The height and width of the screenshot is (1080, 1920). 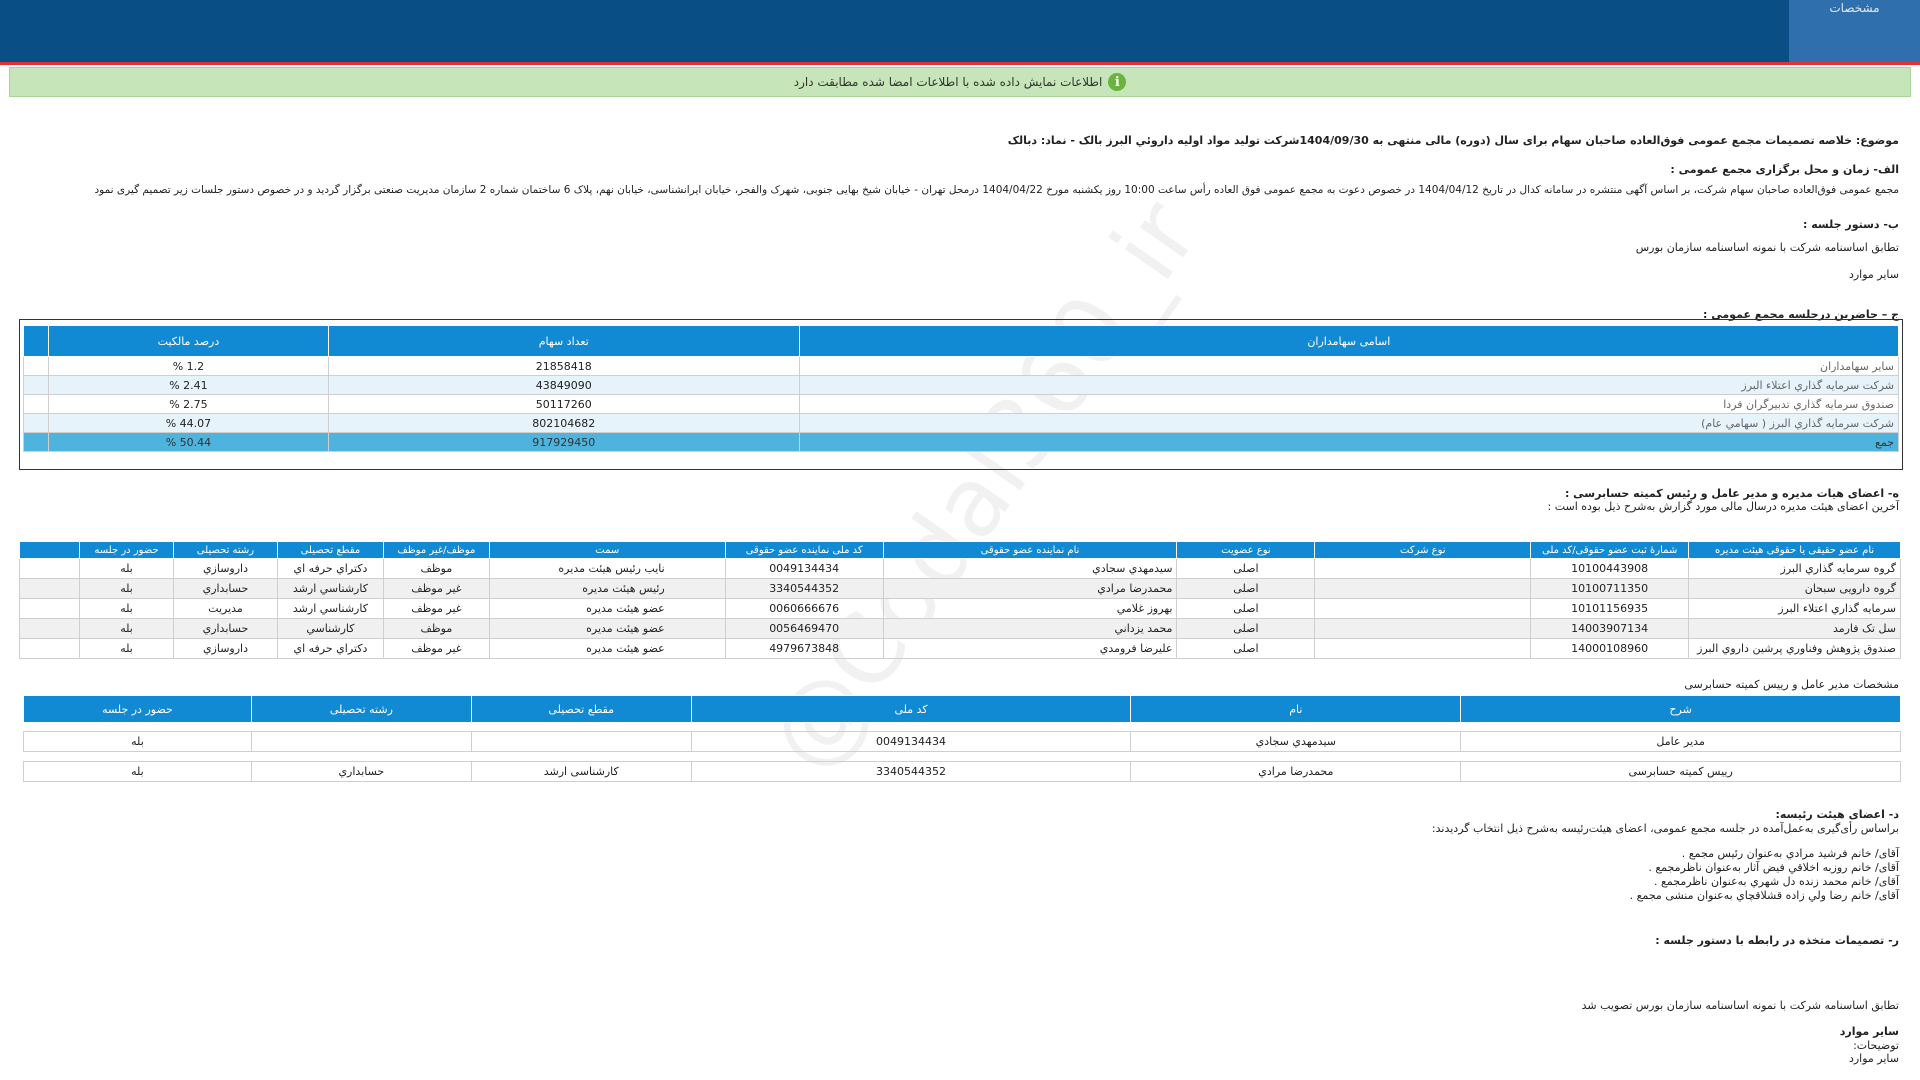 I want to click on member-name: گروه دارویی سبحان, so click(x=1794, y=588).